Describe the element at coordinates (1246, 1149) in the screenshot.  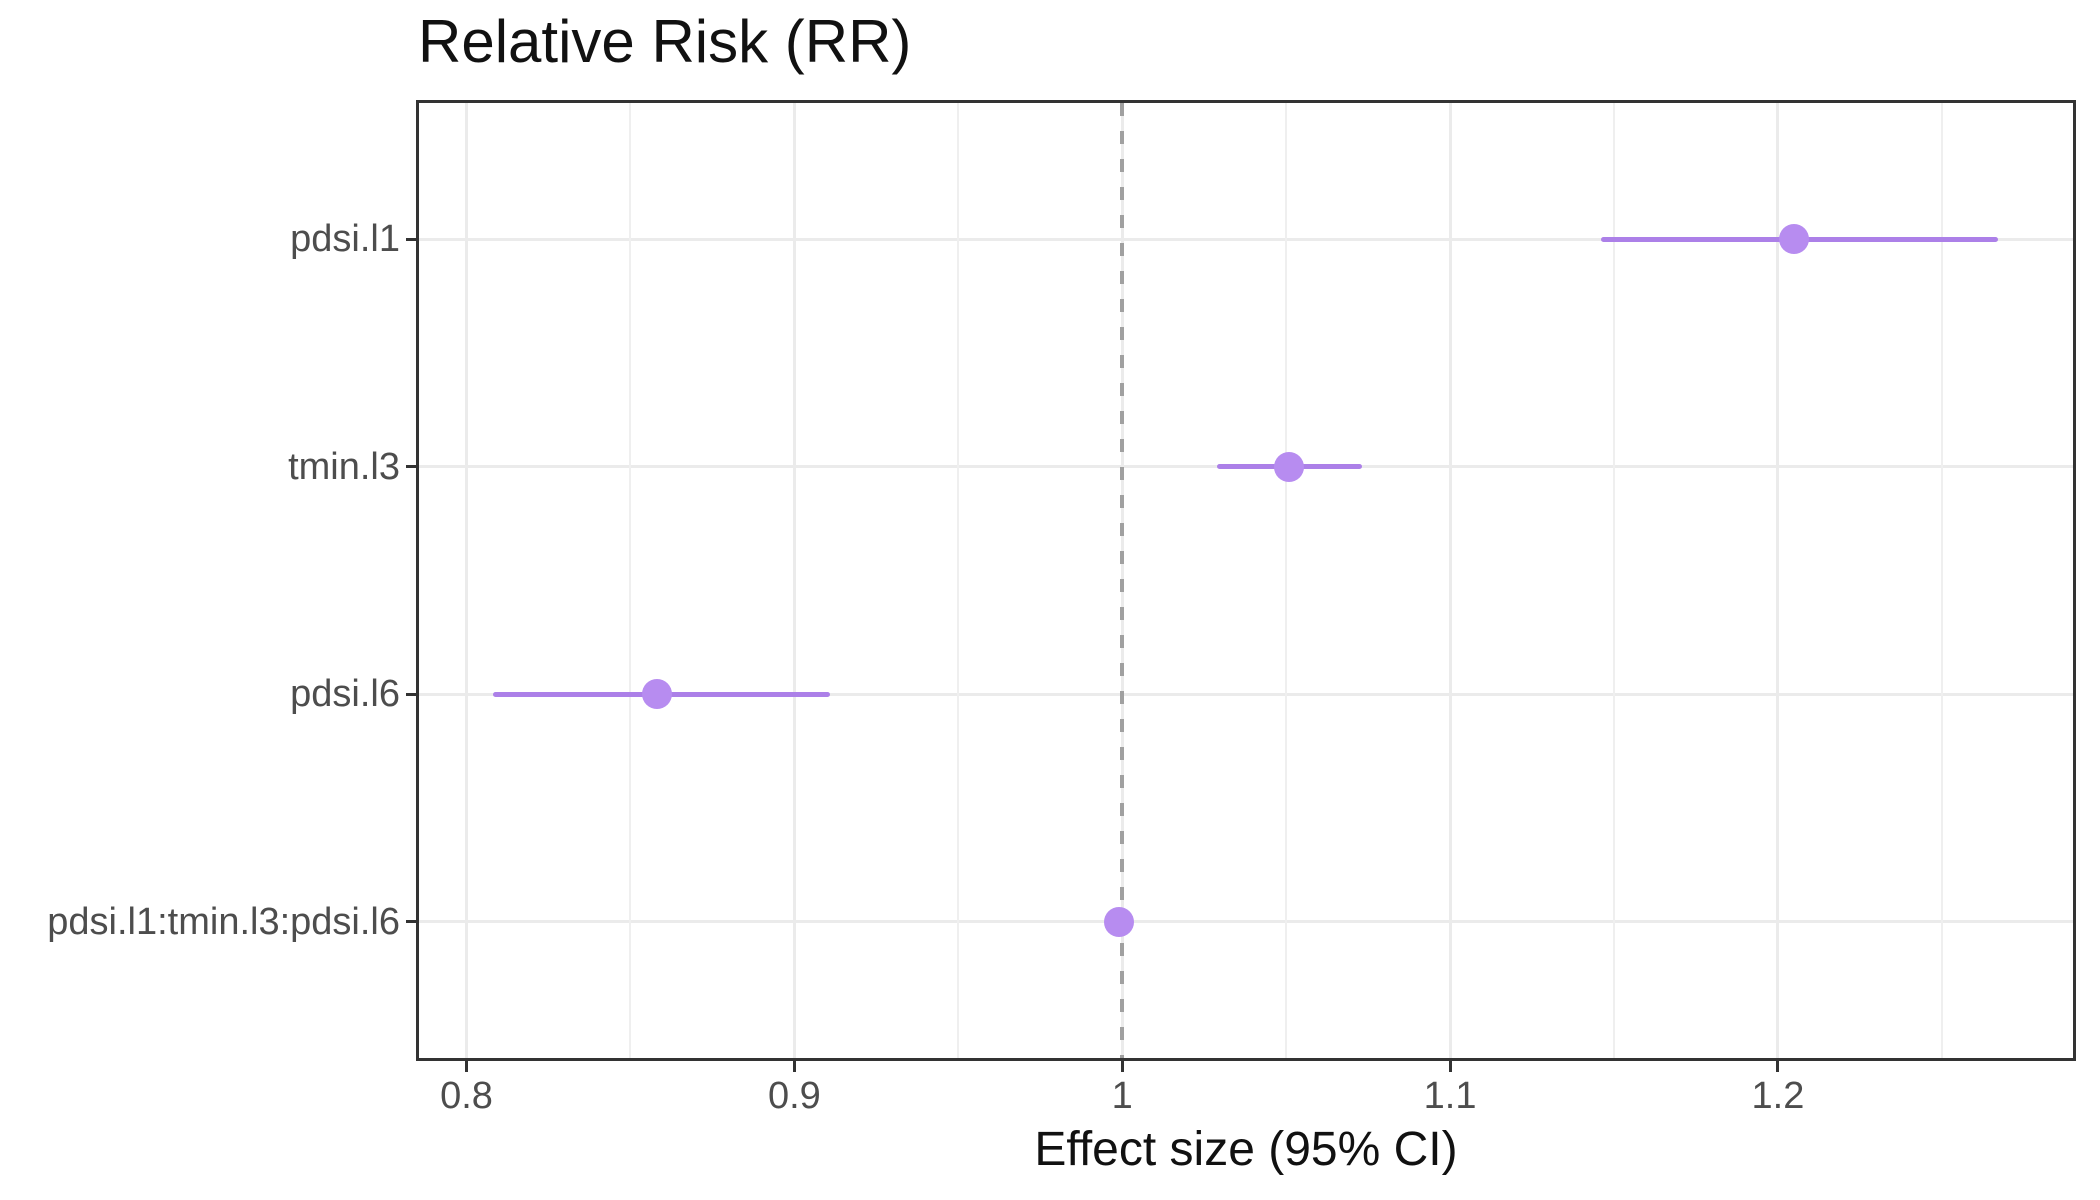
I see `x-axis-title: Effect size (95% CI)` at that location.